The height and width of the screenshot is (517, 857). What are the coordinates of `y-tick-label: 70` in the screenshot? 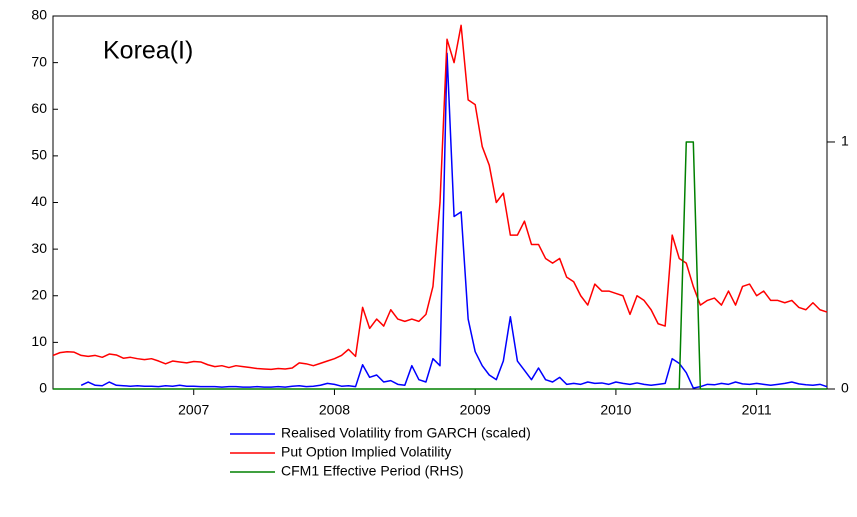 It's located at (39, 61).